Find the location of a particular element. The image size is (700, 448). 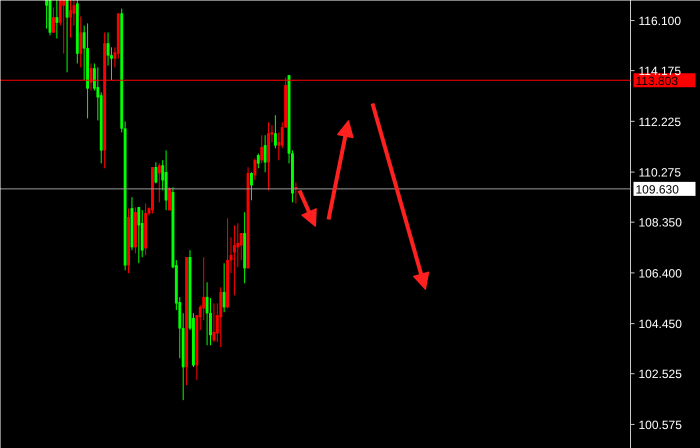

y-tick-label: 110.275 is located at coordinates (660, 173).